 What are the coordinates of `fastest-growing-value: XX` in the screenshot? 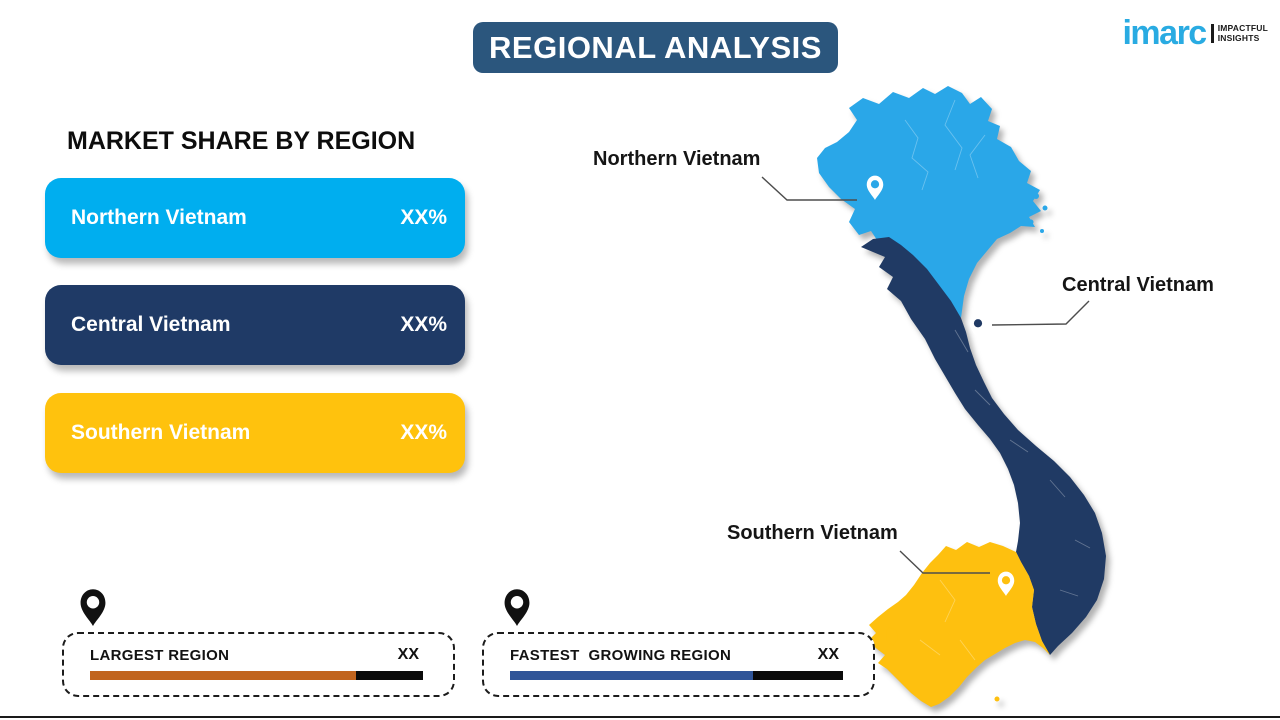 It's located at (828, 654).